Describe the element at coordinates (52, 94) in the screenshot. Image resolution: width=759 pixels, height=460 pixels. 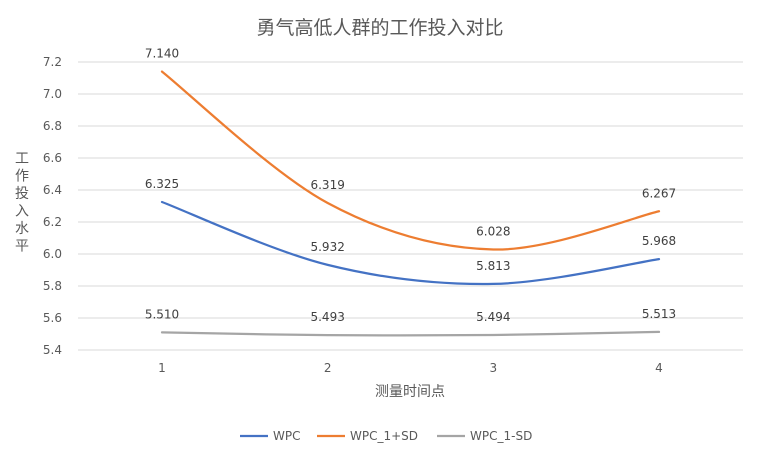
I see `y-tick-label: 7.0` at that location.